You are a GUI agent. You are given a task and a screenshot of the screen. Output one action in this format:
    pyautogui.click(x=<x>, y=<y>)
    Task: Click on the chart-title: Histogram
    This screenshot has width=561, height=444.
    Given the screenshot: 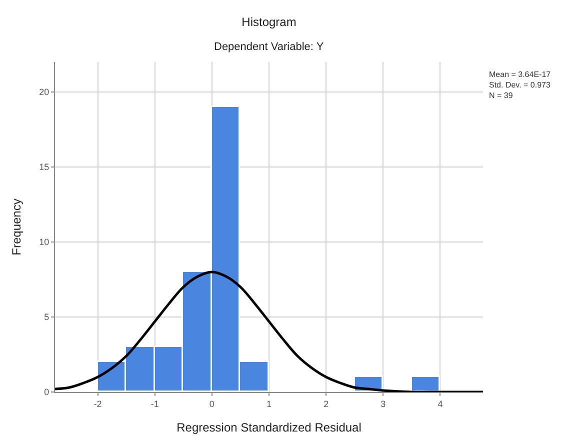 What is the action you would take?
    pyautogui.click(x=269, y=22)
    